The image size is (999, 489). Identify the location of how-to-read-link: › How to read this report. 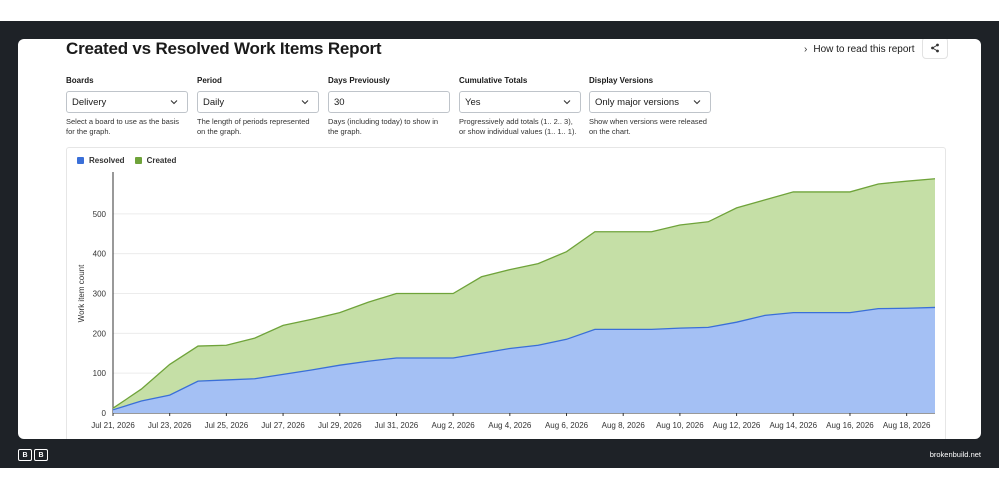
(859, 49).